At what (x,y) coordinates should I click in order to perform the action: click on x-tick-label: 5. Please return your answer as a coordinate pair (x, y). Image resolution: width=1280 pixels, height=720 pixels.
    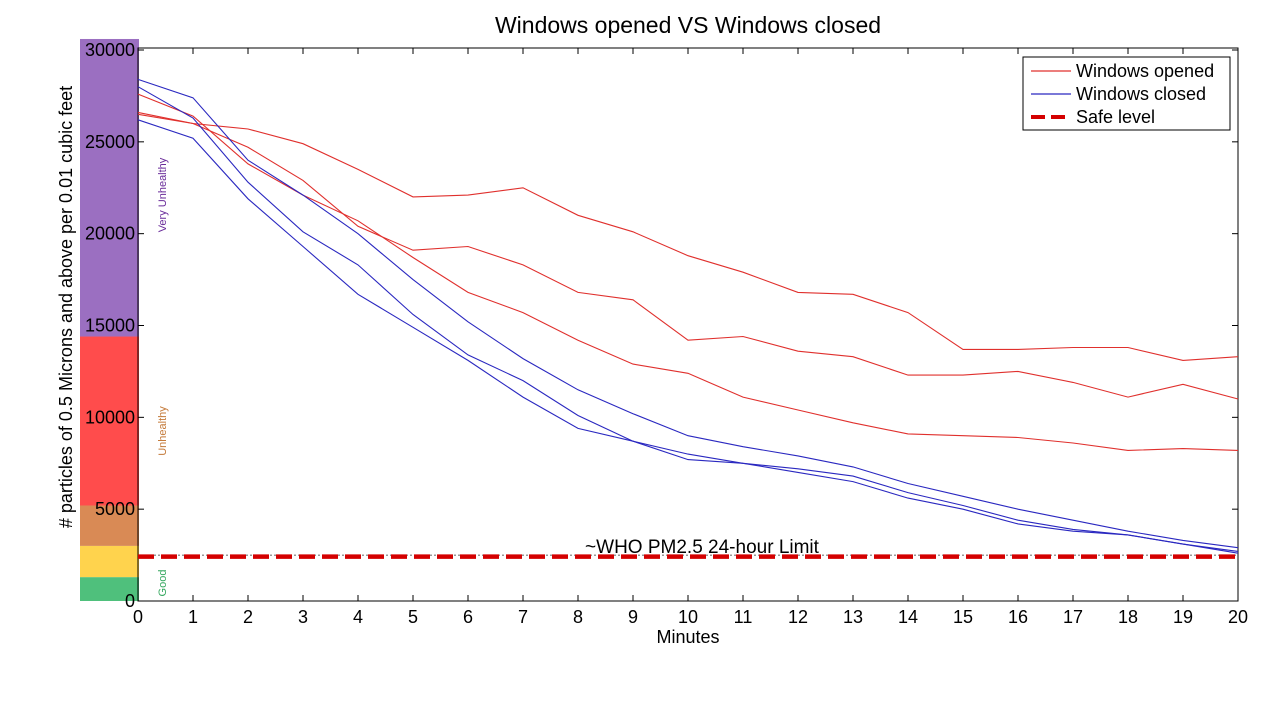
    Looking at the image, I should click on (413, 617).